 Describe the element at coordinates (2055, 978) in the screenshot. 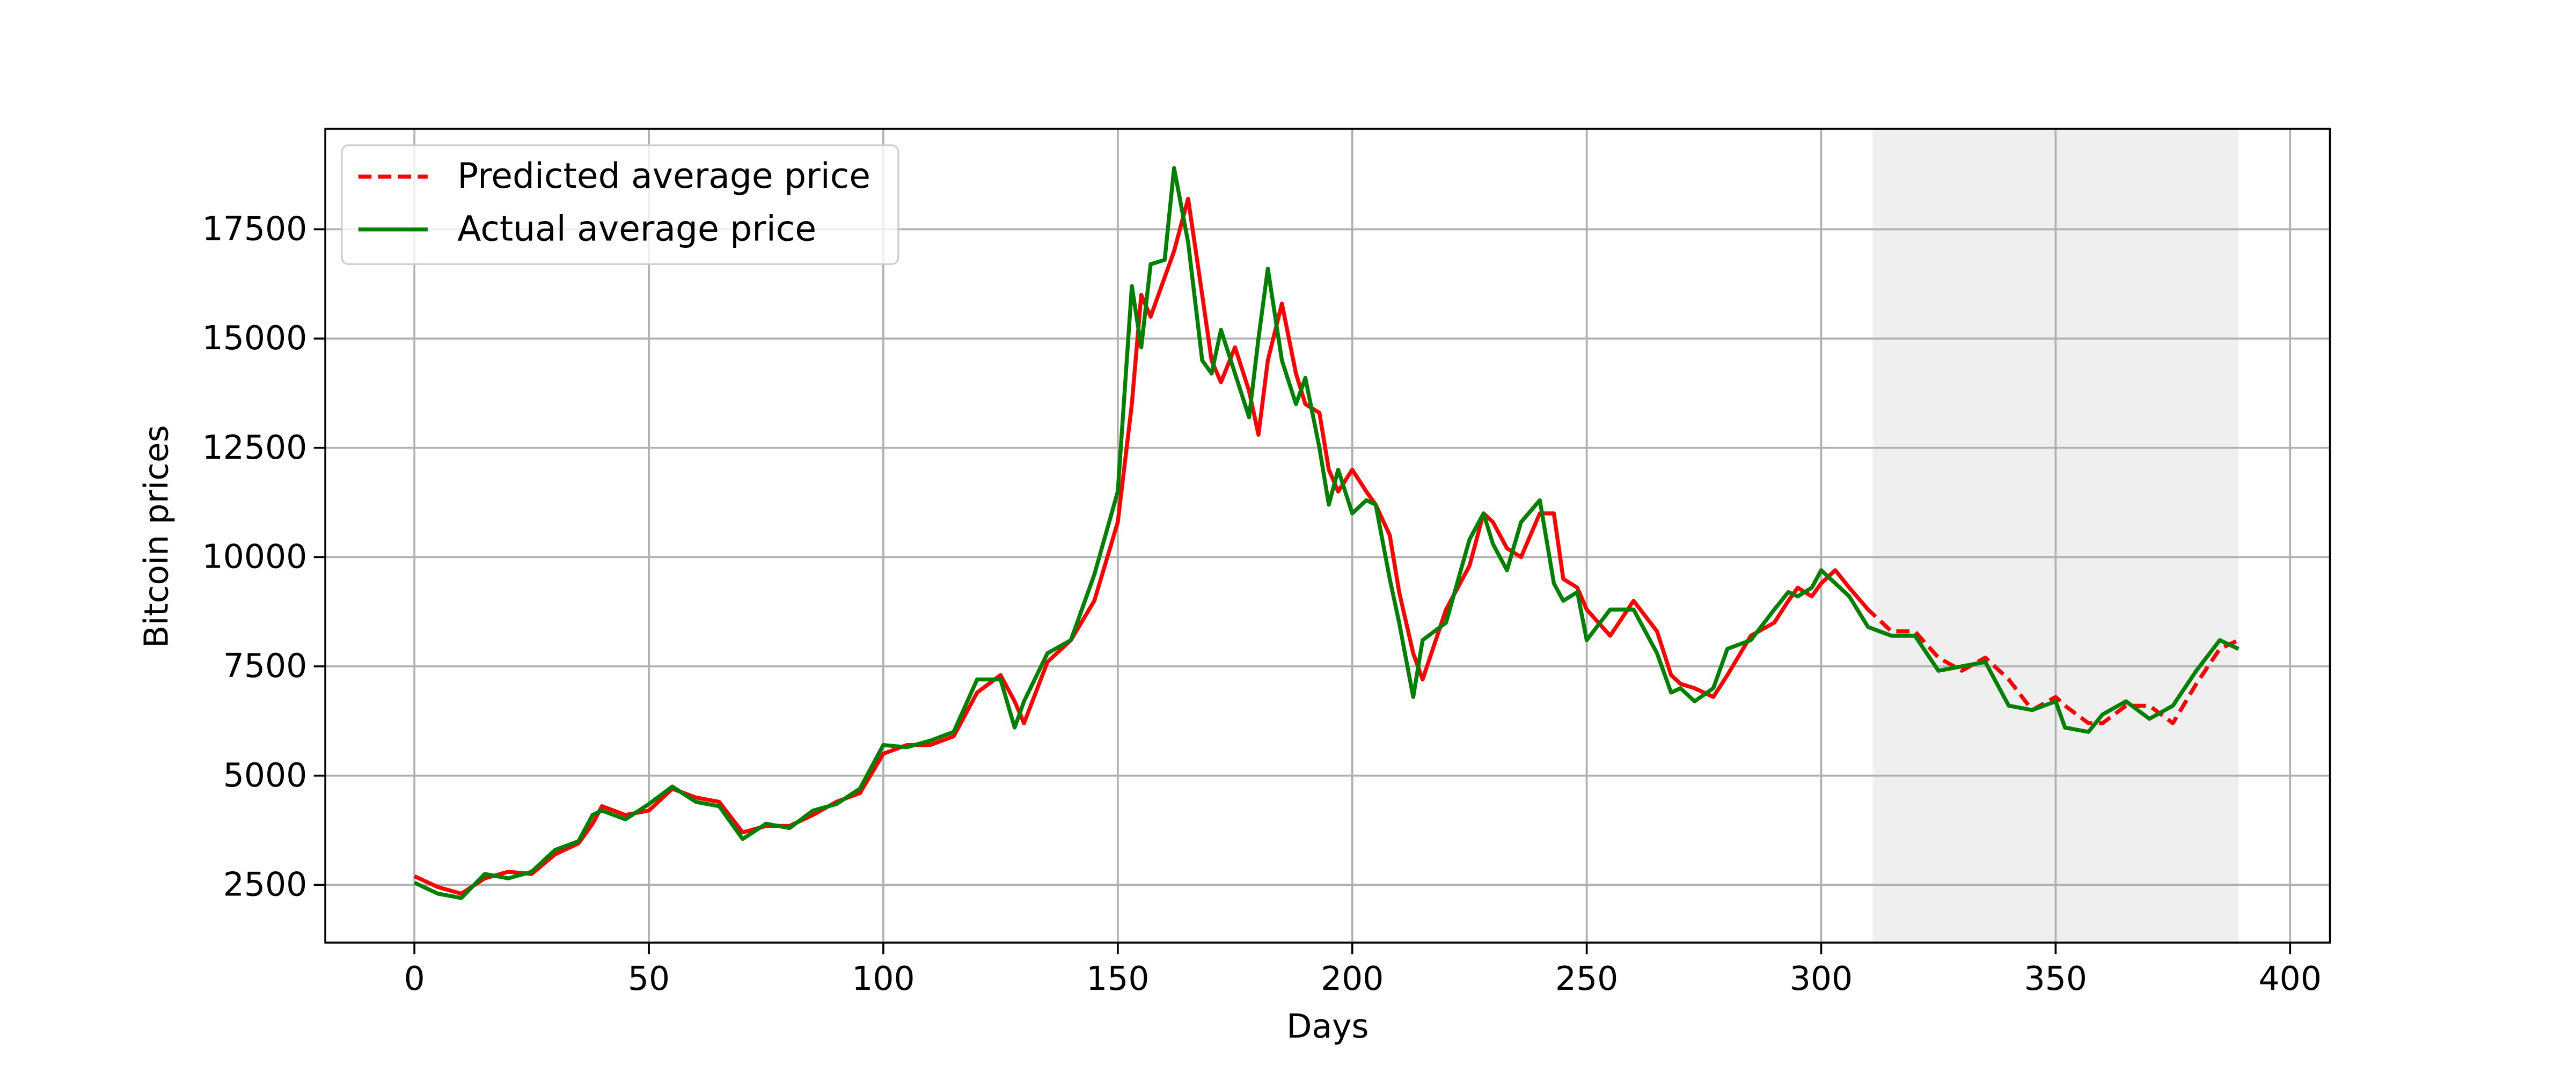

I see `x-tick-label: 350` at that location.